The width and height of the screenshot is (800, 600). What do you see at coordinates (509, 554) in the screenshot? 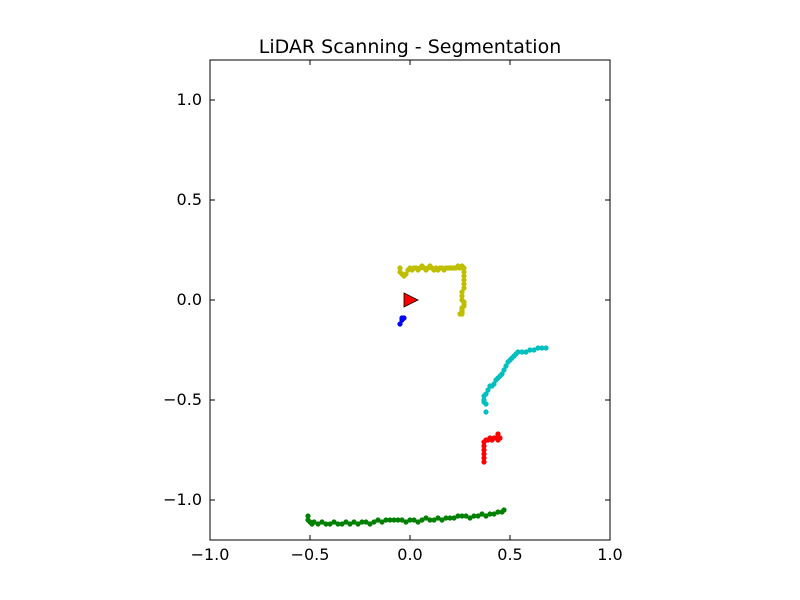
I see `x-tick-label: 0.5` at bounding box center [509, 554].